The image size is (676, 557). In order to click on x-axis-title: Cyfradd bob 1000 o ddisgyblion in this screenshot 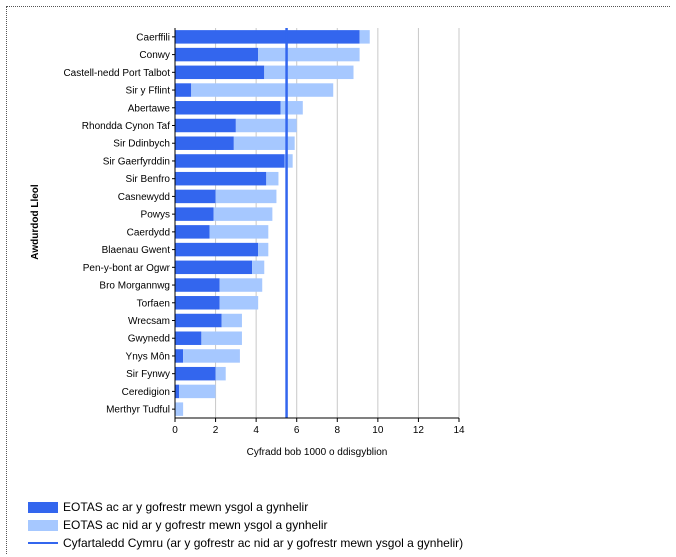, I will do `click(317, 452)`.